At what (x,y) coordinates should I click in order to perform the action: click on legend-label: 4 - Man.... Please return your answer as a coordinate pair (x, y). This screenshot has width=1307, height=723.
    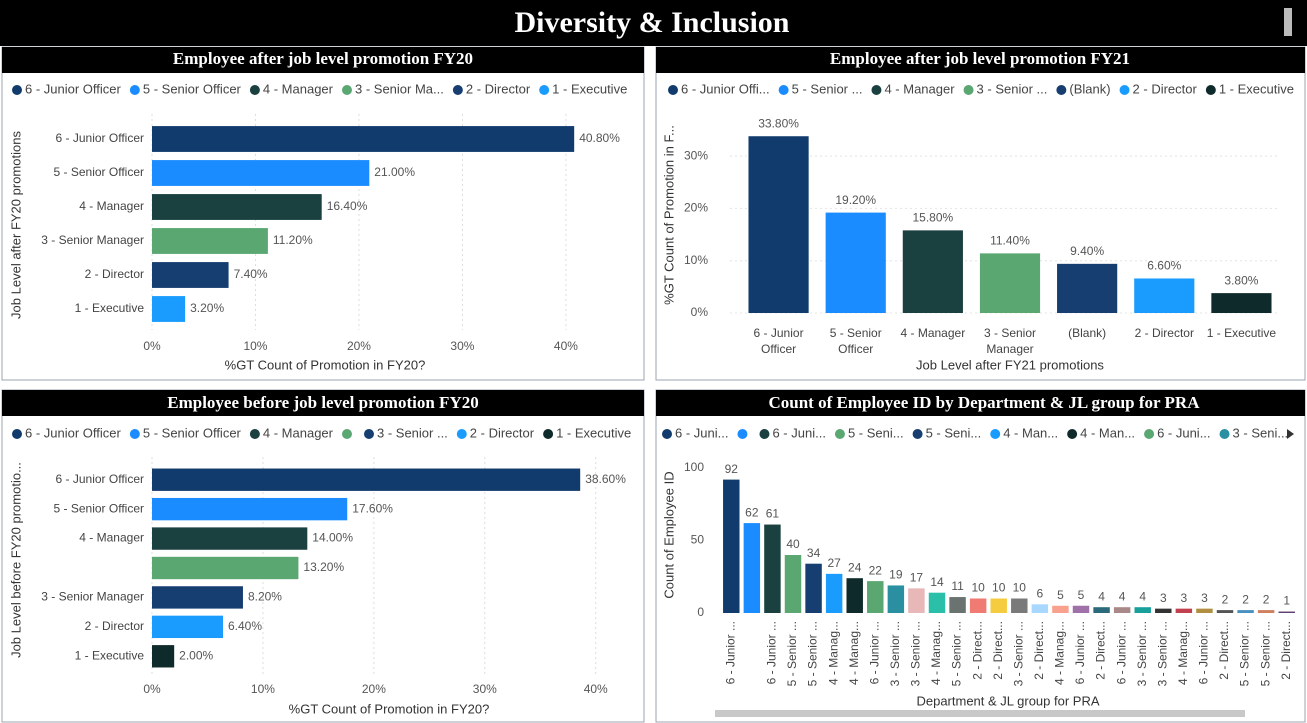
    Looking at the image, I should click on (1107, 432).